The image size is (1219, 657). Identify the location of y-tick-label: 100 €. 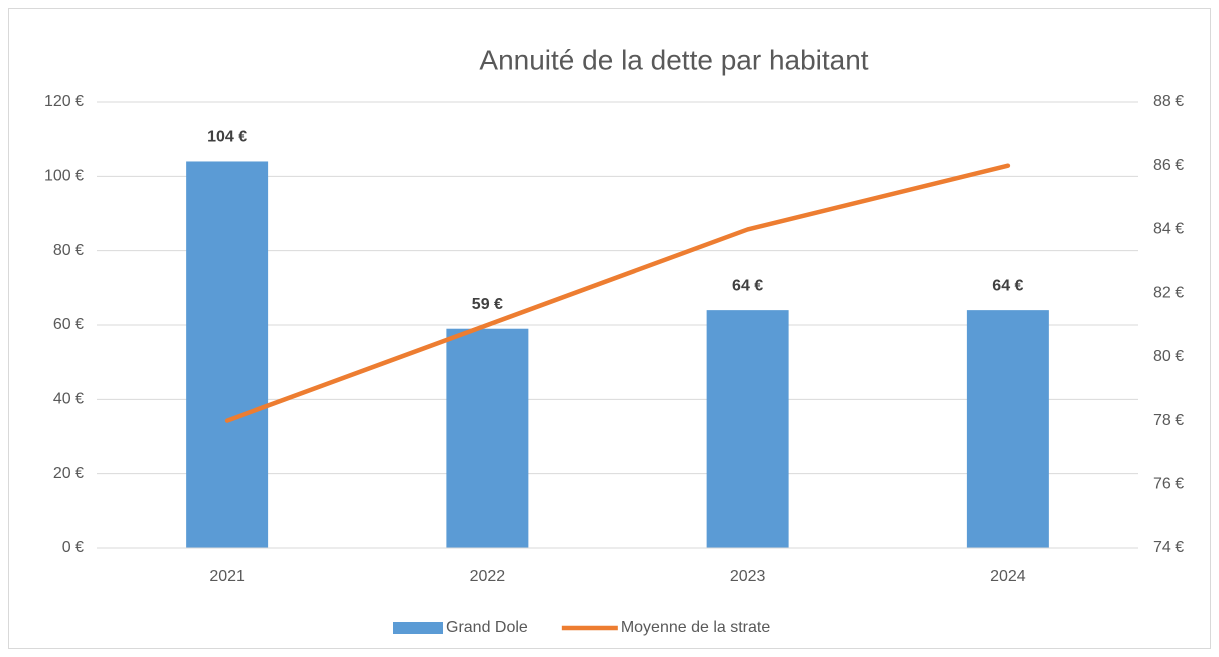
(64, 176).